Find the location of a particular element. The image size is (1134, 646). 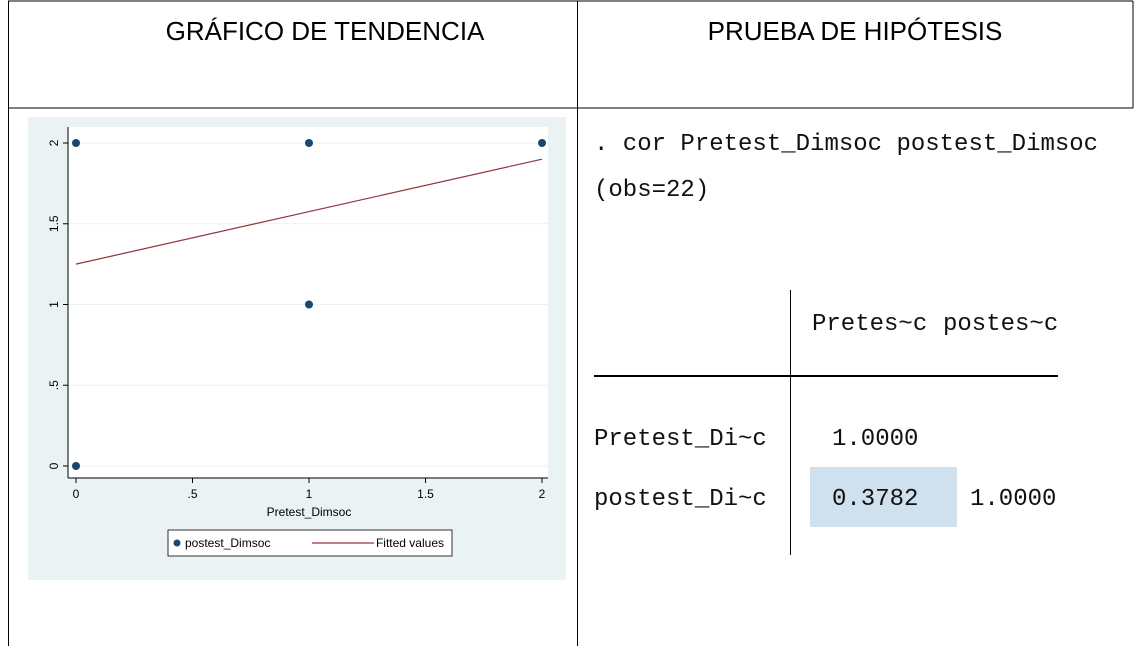

obs: (obs=22) is located at coordinates (651, 190).